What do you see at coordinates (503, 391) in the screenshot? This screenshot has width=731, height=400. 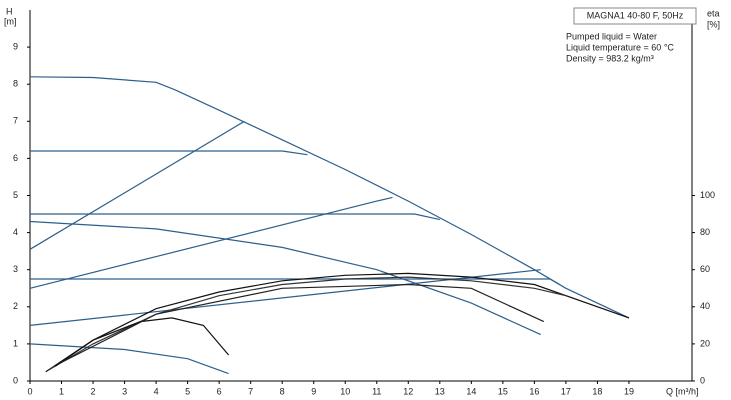 I see `x-tick-label: 15` at bounding box center [503, 391].